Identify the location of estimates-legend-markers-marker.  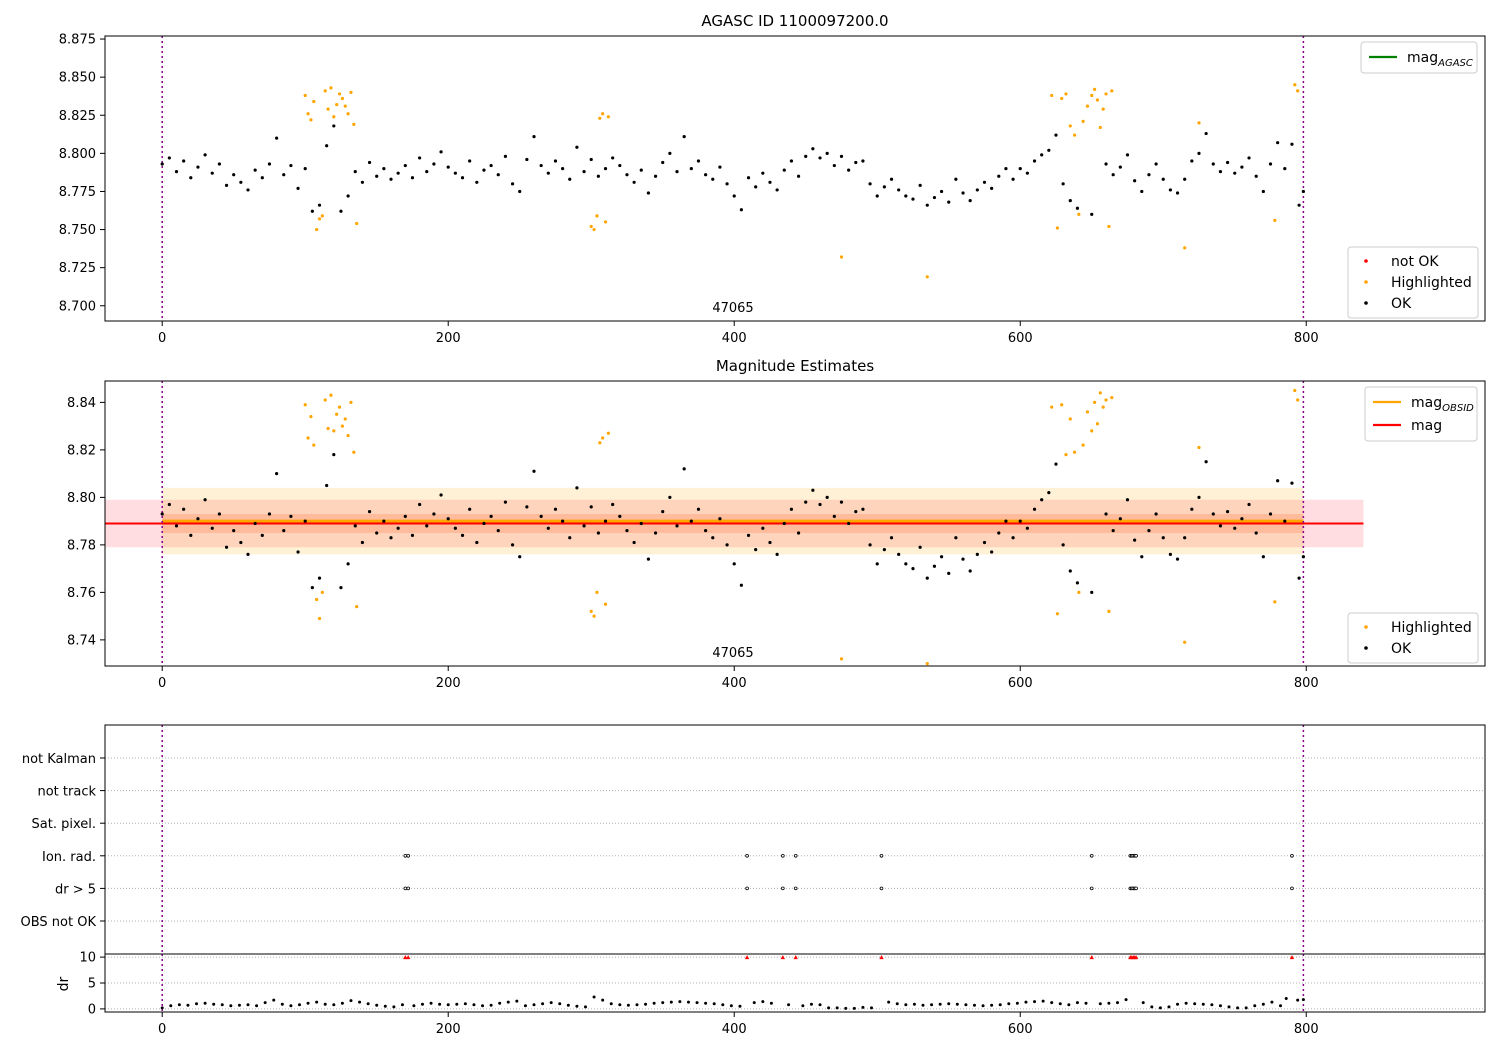
(1366, 648).